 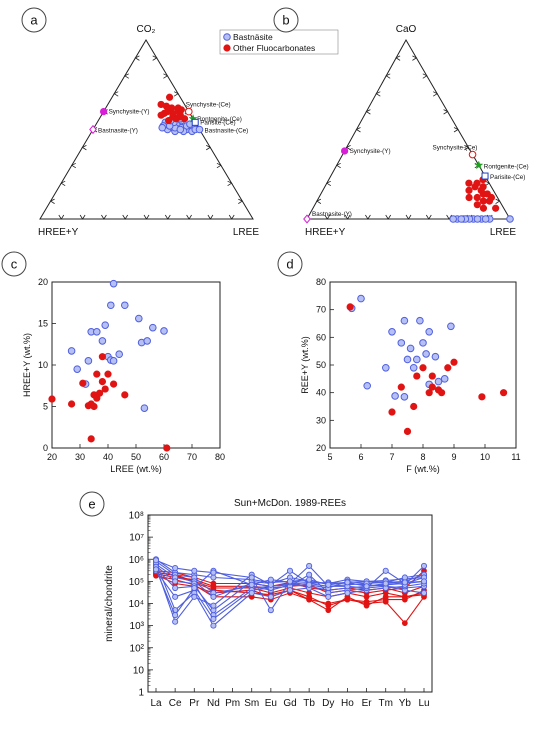 I want to click on y-tick-label: 50, so click(x=321, y=365).